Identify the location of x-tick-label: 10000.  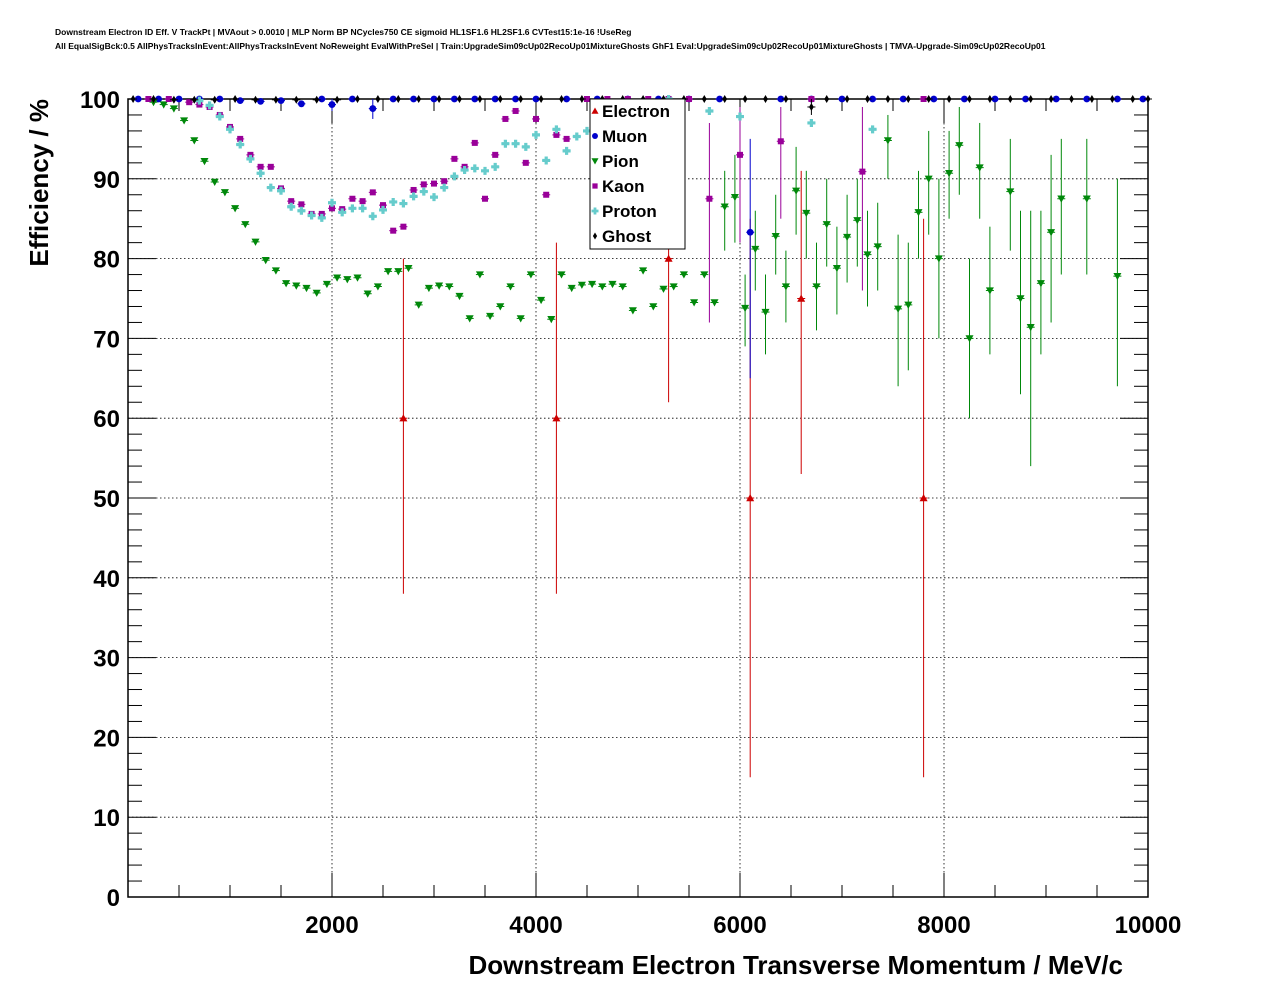
(1148, 925).